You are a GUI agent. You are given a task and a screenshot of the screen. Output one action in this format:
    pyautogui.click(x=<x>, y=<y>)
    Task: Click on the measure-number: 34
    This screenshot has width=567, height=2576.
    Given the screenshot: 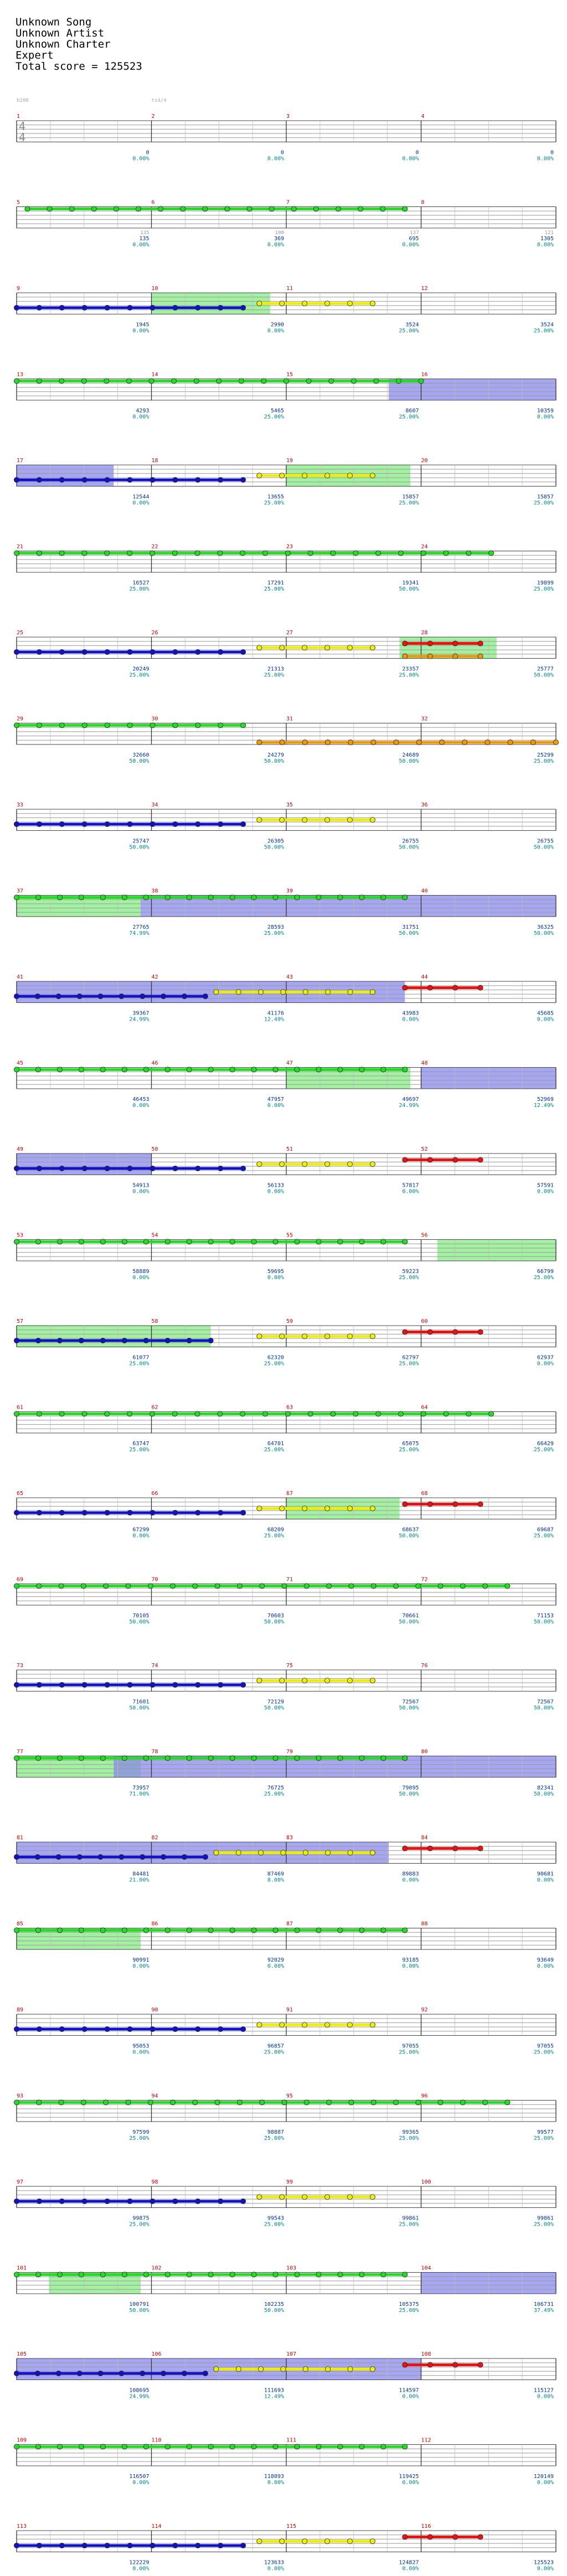 What is the action you would take?
    pyautogui.click(x=155, y=805)
    